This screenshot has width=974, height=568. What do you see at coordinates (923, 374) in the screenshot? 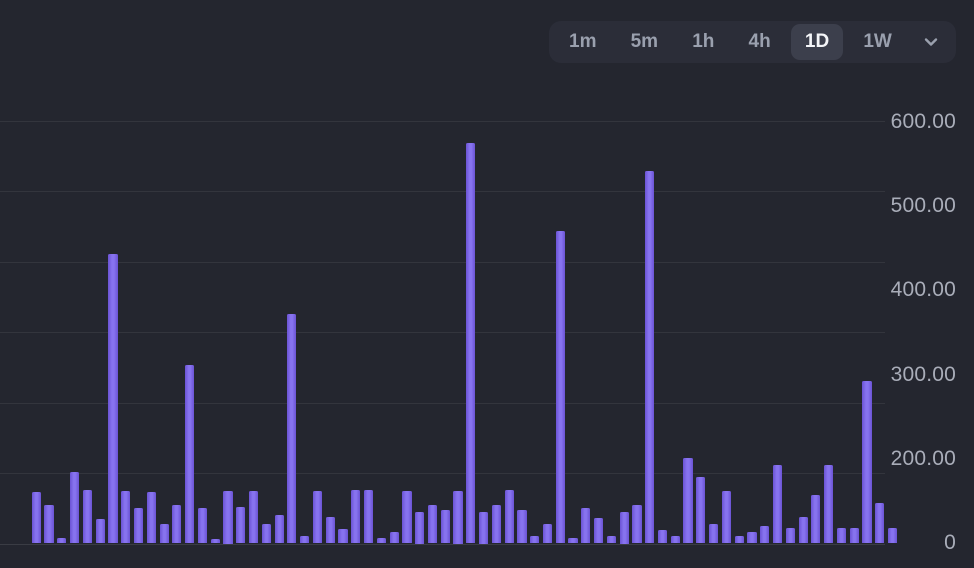
I see `y-axis-tick-label: 300.00` at bounding box center [923, 374].